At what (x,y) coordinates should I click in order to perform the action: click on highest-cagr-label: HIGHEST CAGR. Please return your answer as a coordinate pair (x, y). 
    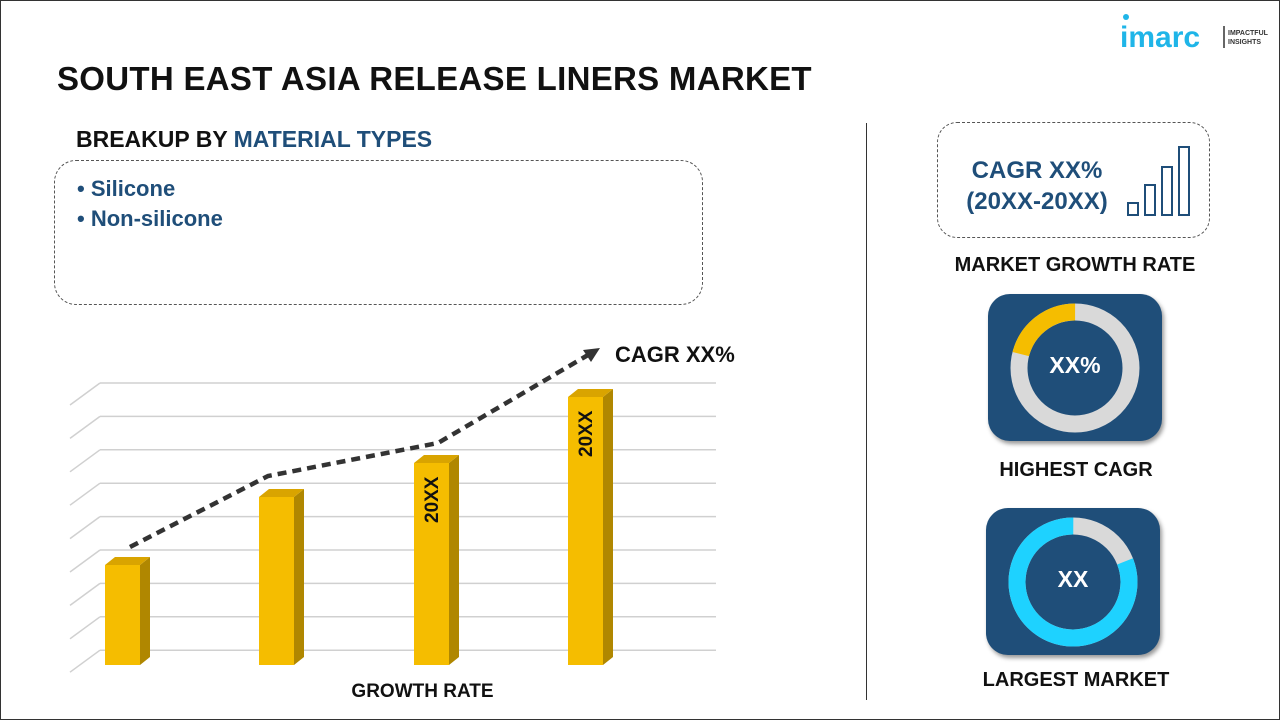
    Looking at the image, I should click on (1076, 470).